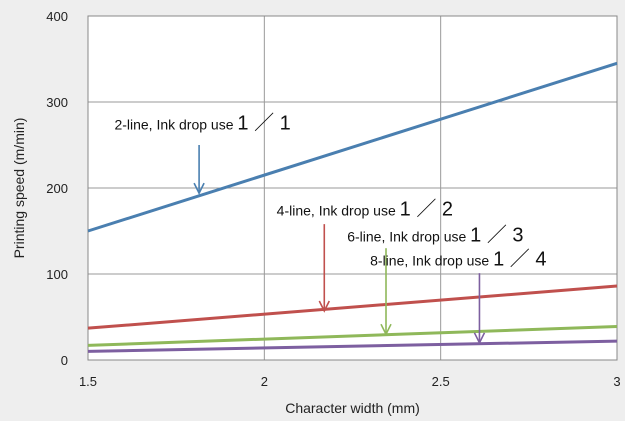  I want to click on x-axis-title: Character width (mm), so click(352, 408).